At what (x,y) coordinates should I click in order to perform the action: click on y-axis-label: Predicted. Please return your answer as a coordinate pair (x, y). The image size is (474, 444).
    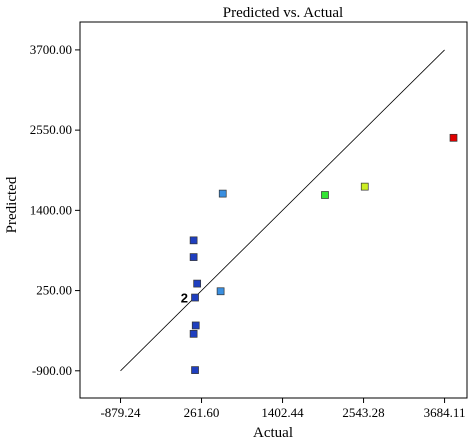
    Looking at the image, I should click on (12, 204).